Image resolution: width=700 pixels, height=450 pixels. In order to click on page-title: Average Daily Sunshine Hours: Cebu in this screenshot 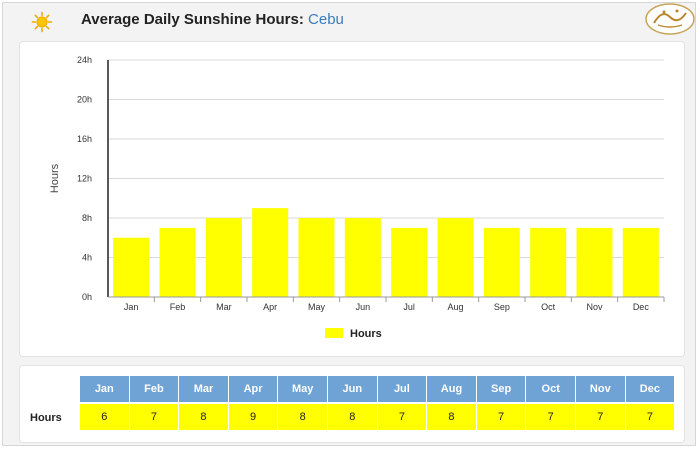, I will do `click(212, 19)`.